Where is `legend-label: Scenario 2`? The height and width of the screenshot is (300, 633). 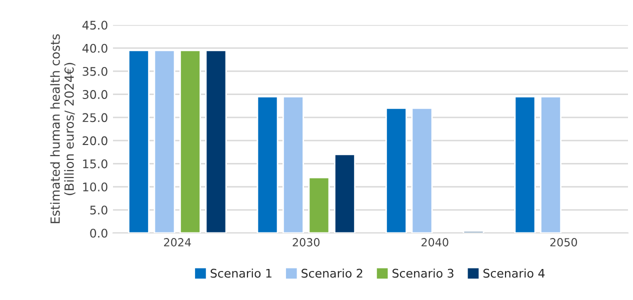
legend-label: Scenario 2 is located at coordinates (332, 273).